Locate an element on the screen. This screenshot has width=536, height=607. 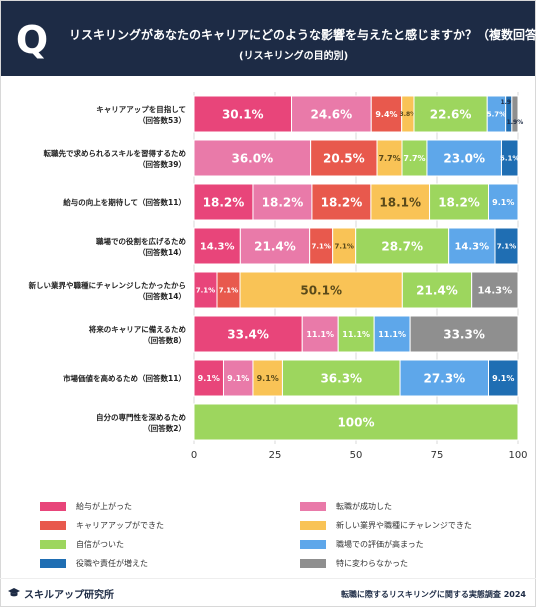
data-label: 3.8% is located at coordinates (408, 114).